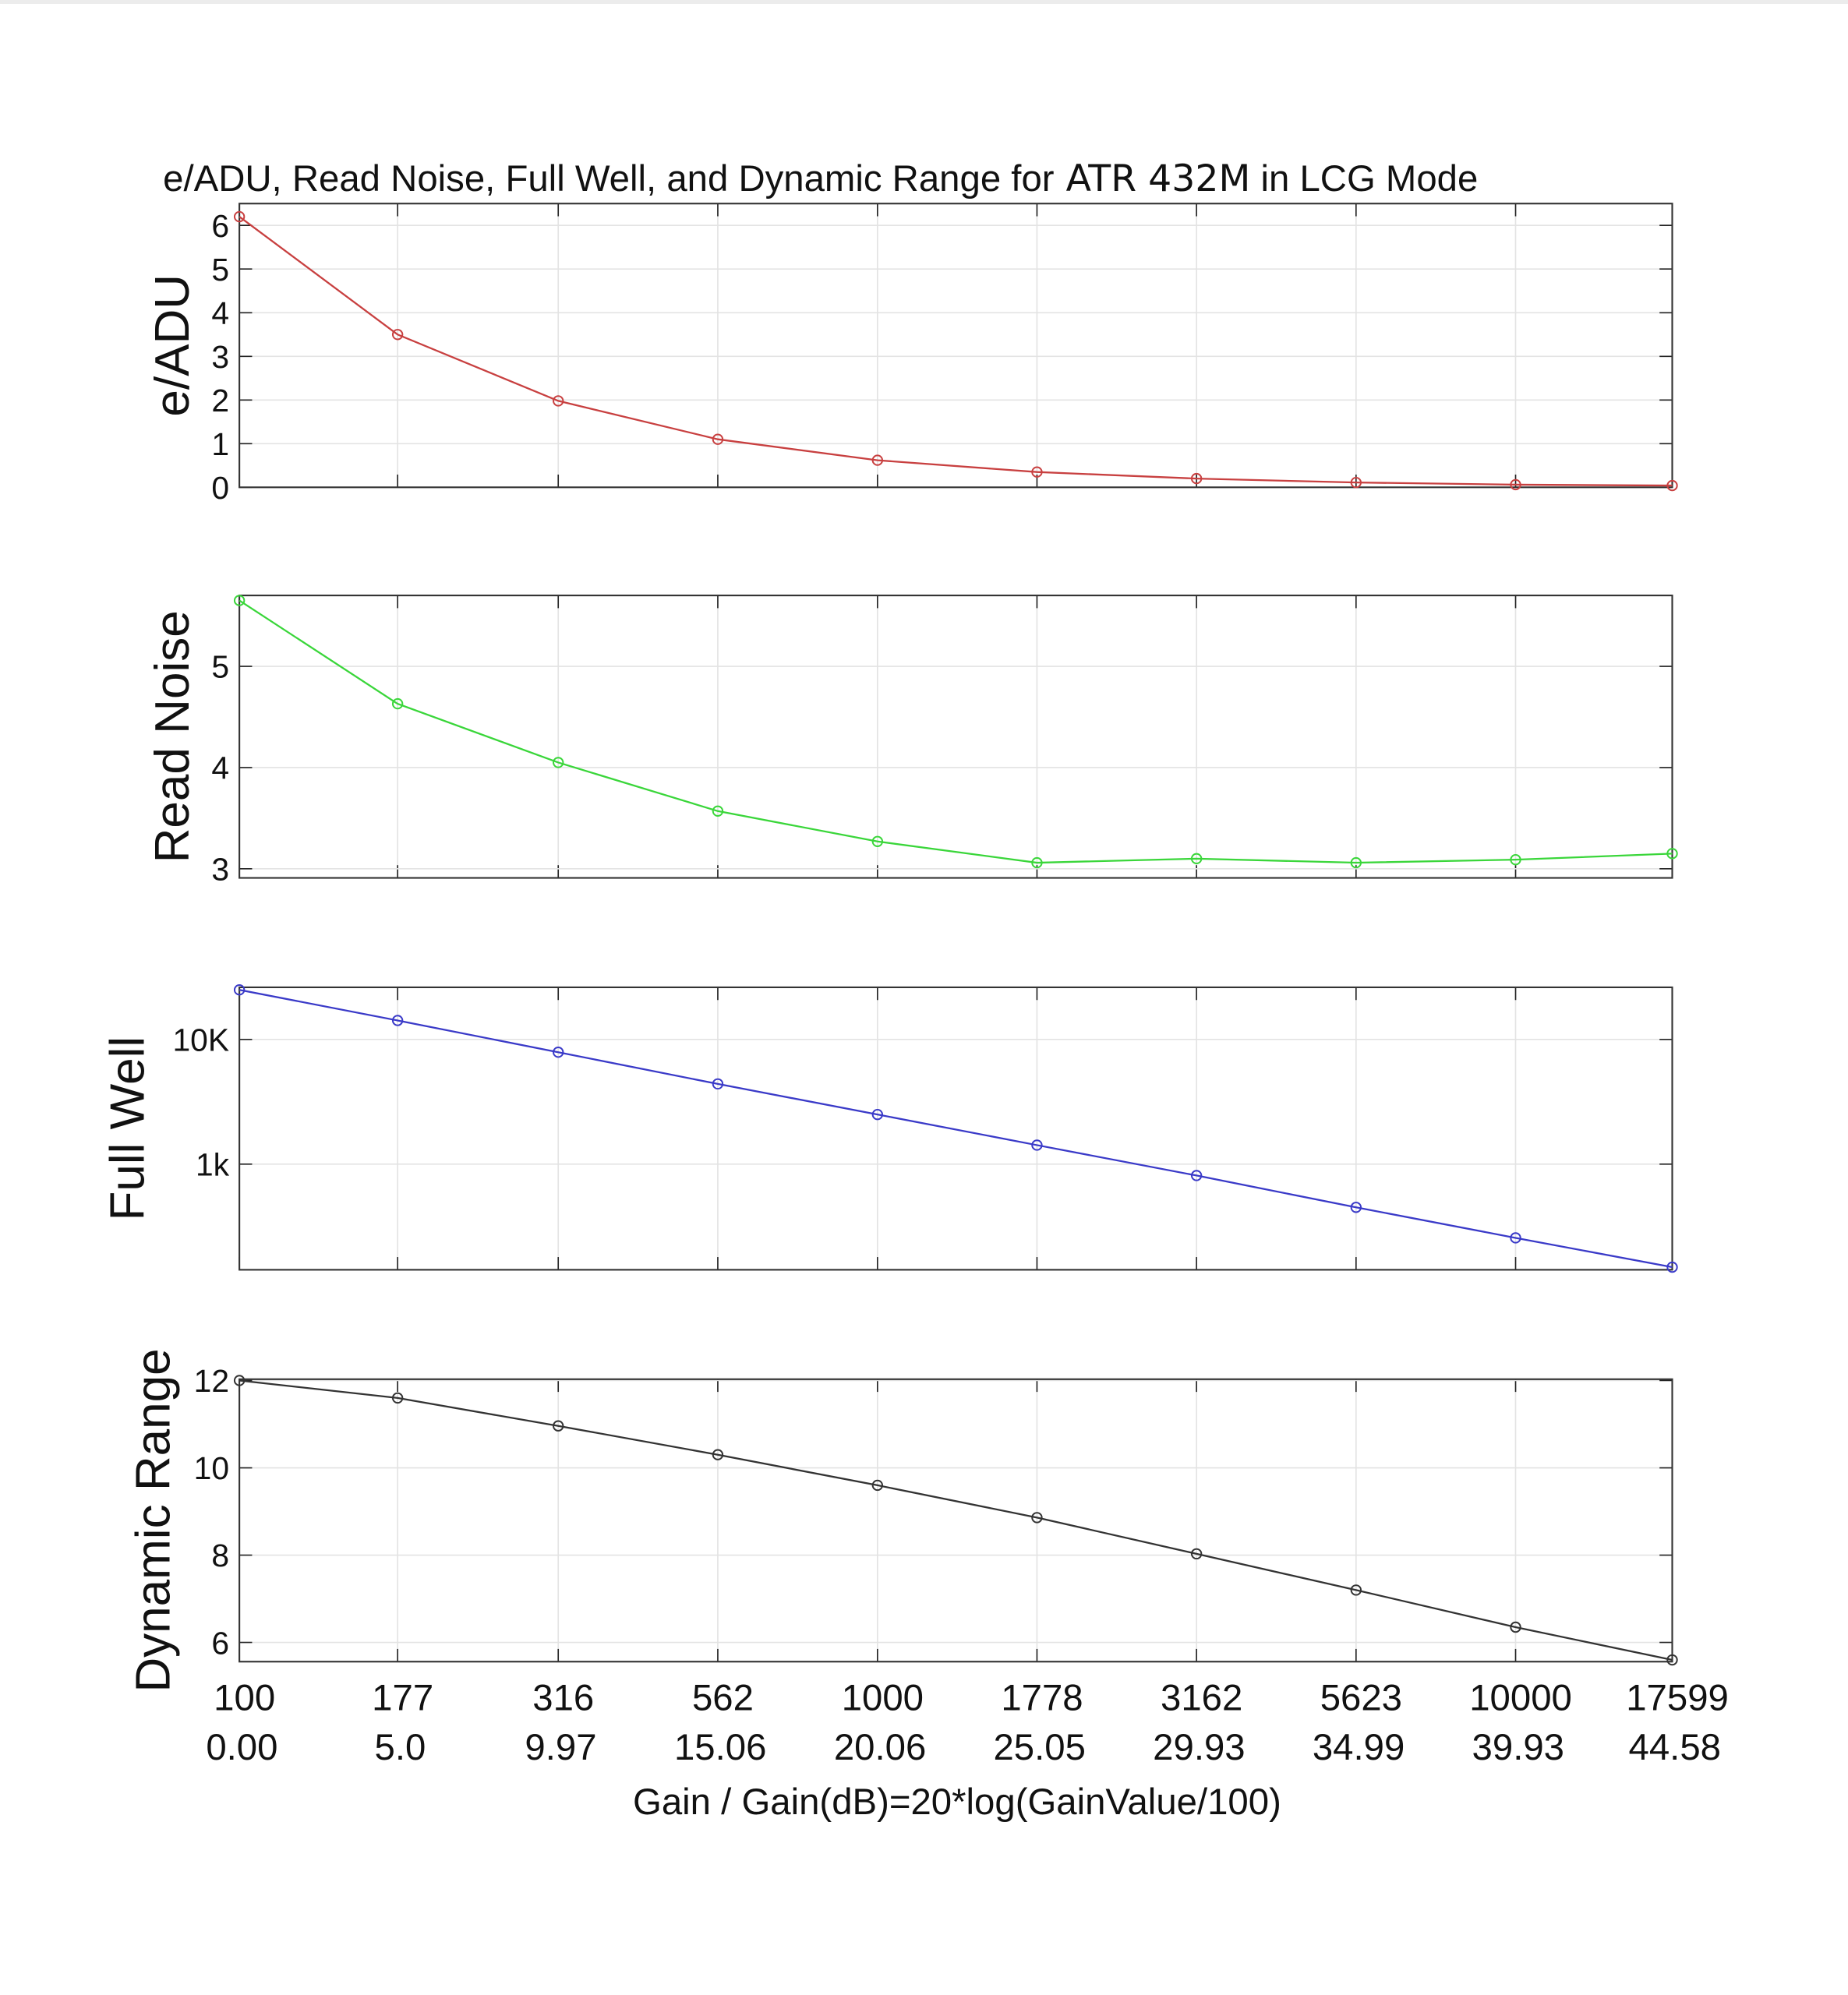  I want to click on y-tick-label: 1, so click(220, 444).